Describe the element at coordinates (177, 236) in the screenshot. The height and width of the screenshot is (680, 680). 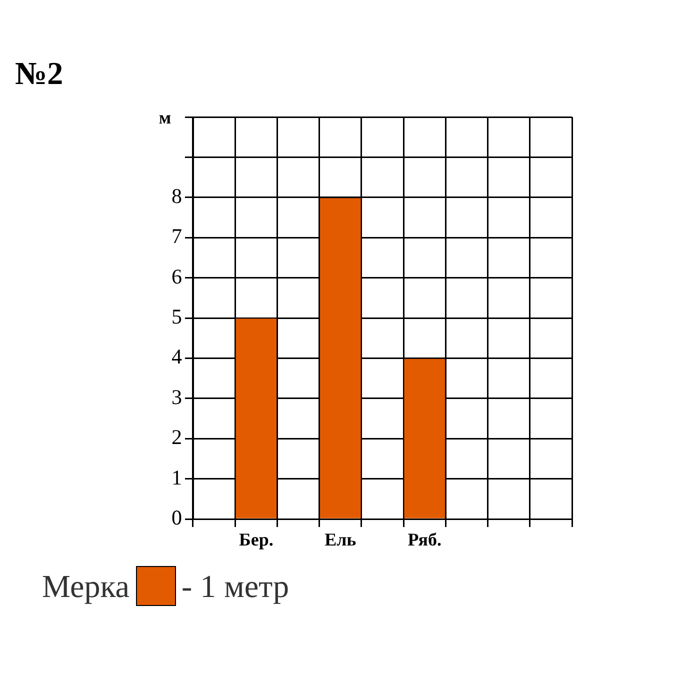
I see `y-tick-label: 7` at that location.